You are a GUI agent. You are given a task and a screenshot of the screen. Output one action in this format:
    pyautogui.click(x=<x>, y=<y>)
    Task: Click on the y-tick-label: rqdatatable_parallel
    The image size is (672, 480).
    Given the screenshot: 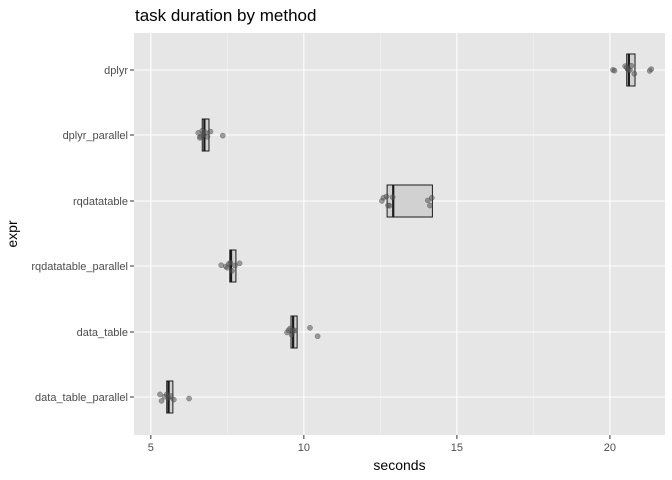 What is the action you would take?
    pyautogui.click(x=79, y=267)
    